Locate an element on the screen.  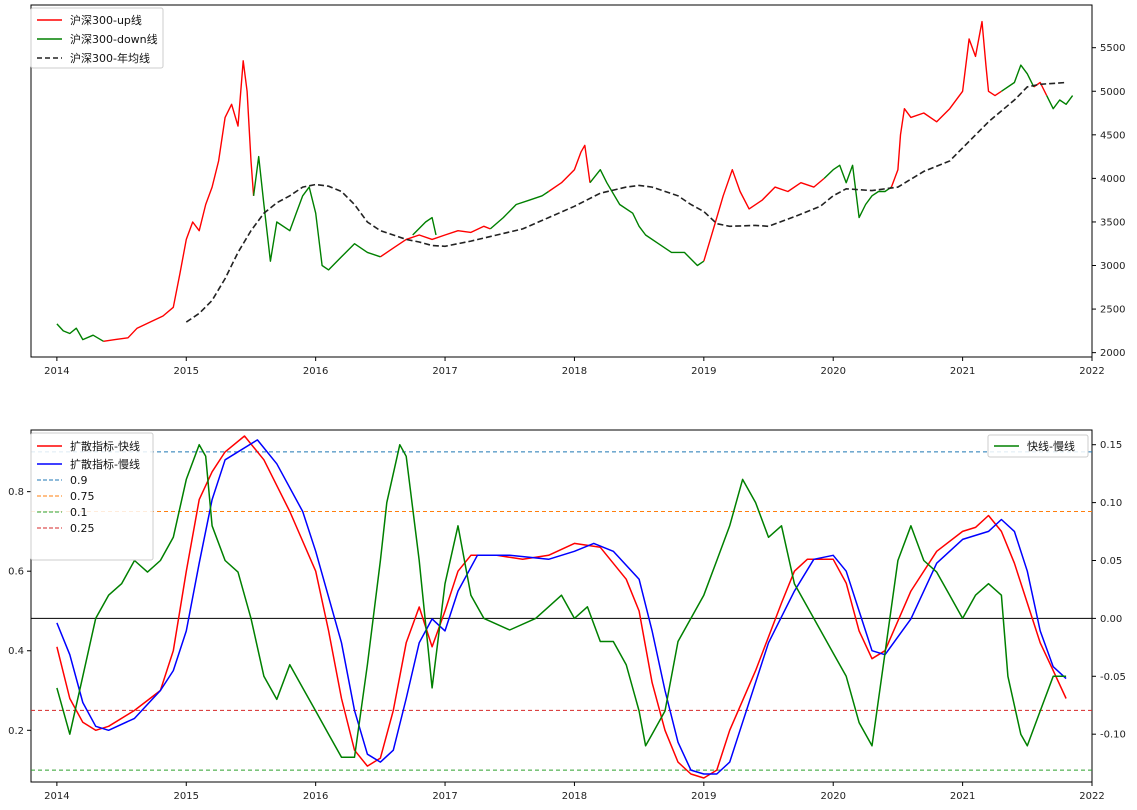
top-x-tick-label: 2016 is located at coordinates (315, 371).